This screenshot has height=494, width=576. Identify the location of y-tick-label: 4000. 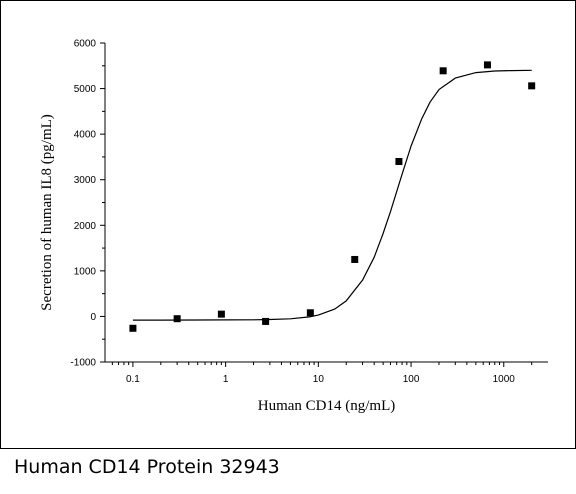
(85, 135).